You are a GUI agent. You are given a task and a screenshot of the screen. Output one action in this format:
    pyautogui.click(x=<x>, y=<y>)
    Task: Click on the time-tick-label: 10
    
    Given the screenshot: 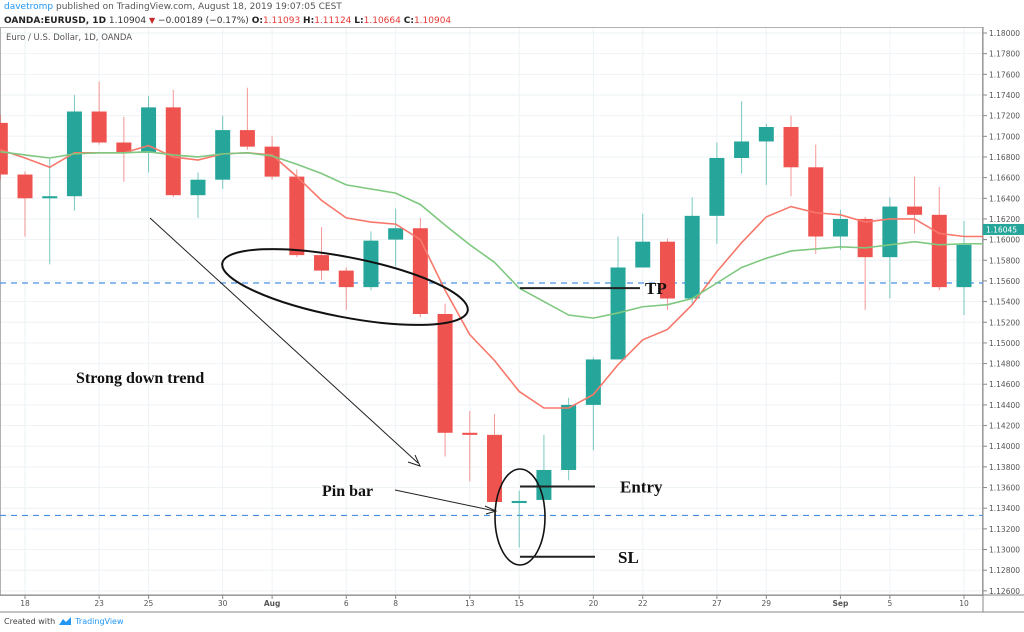 What is the action you would take?
    pyautogui.click(x=964, y=603)
    